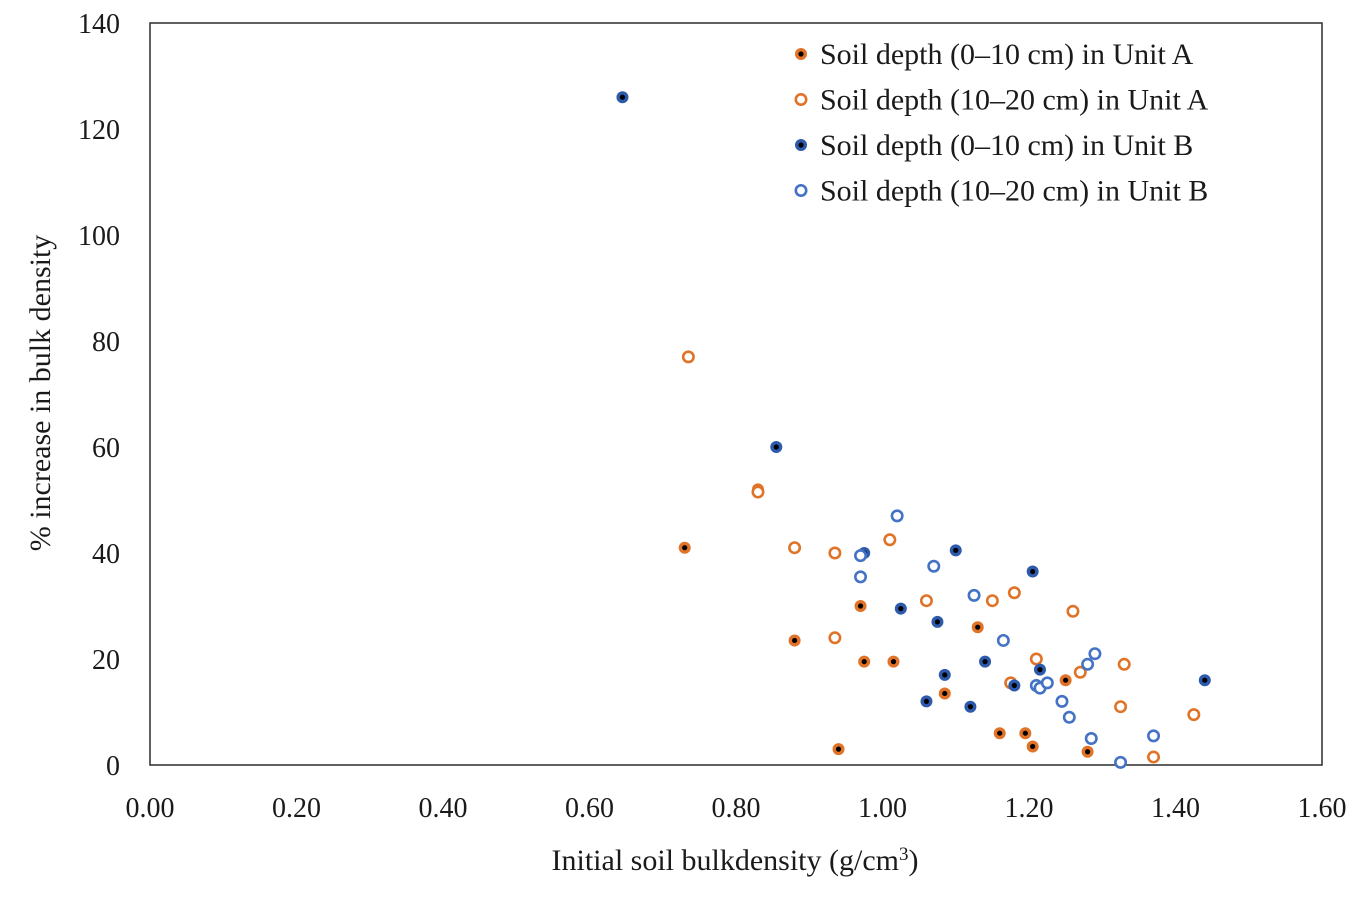 This screenshot has width=1362, height=897. Describe the element at coordinates (150, 808) in the screenshot. I see `x-tick-label: 0.00` at that location.